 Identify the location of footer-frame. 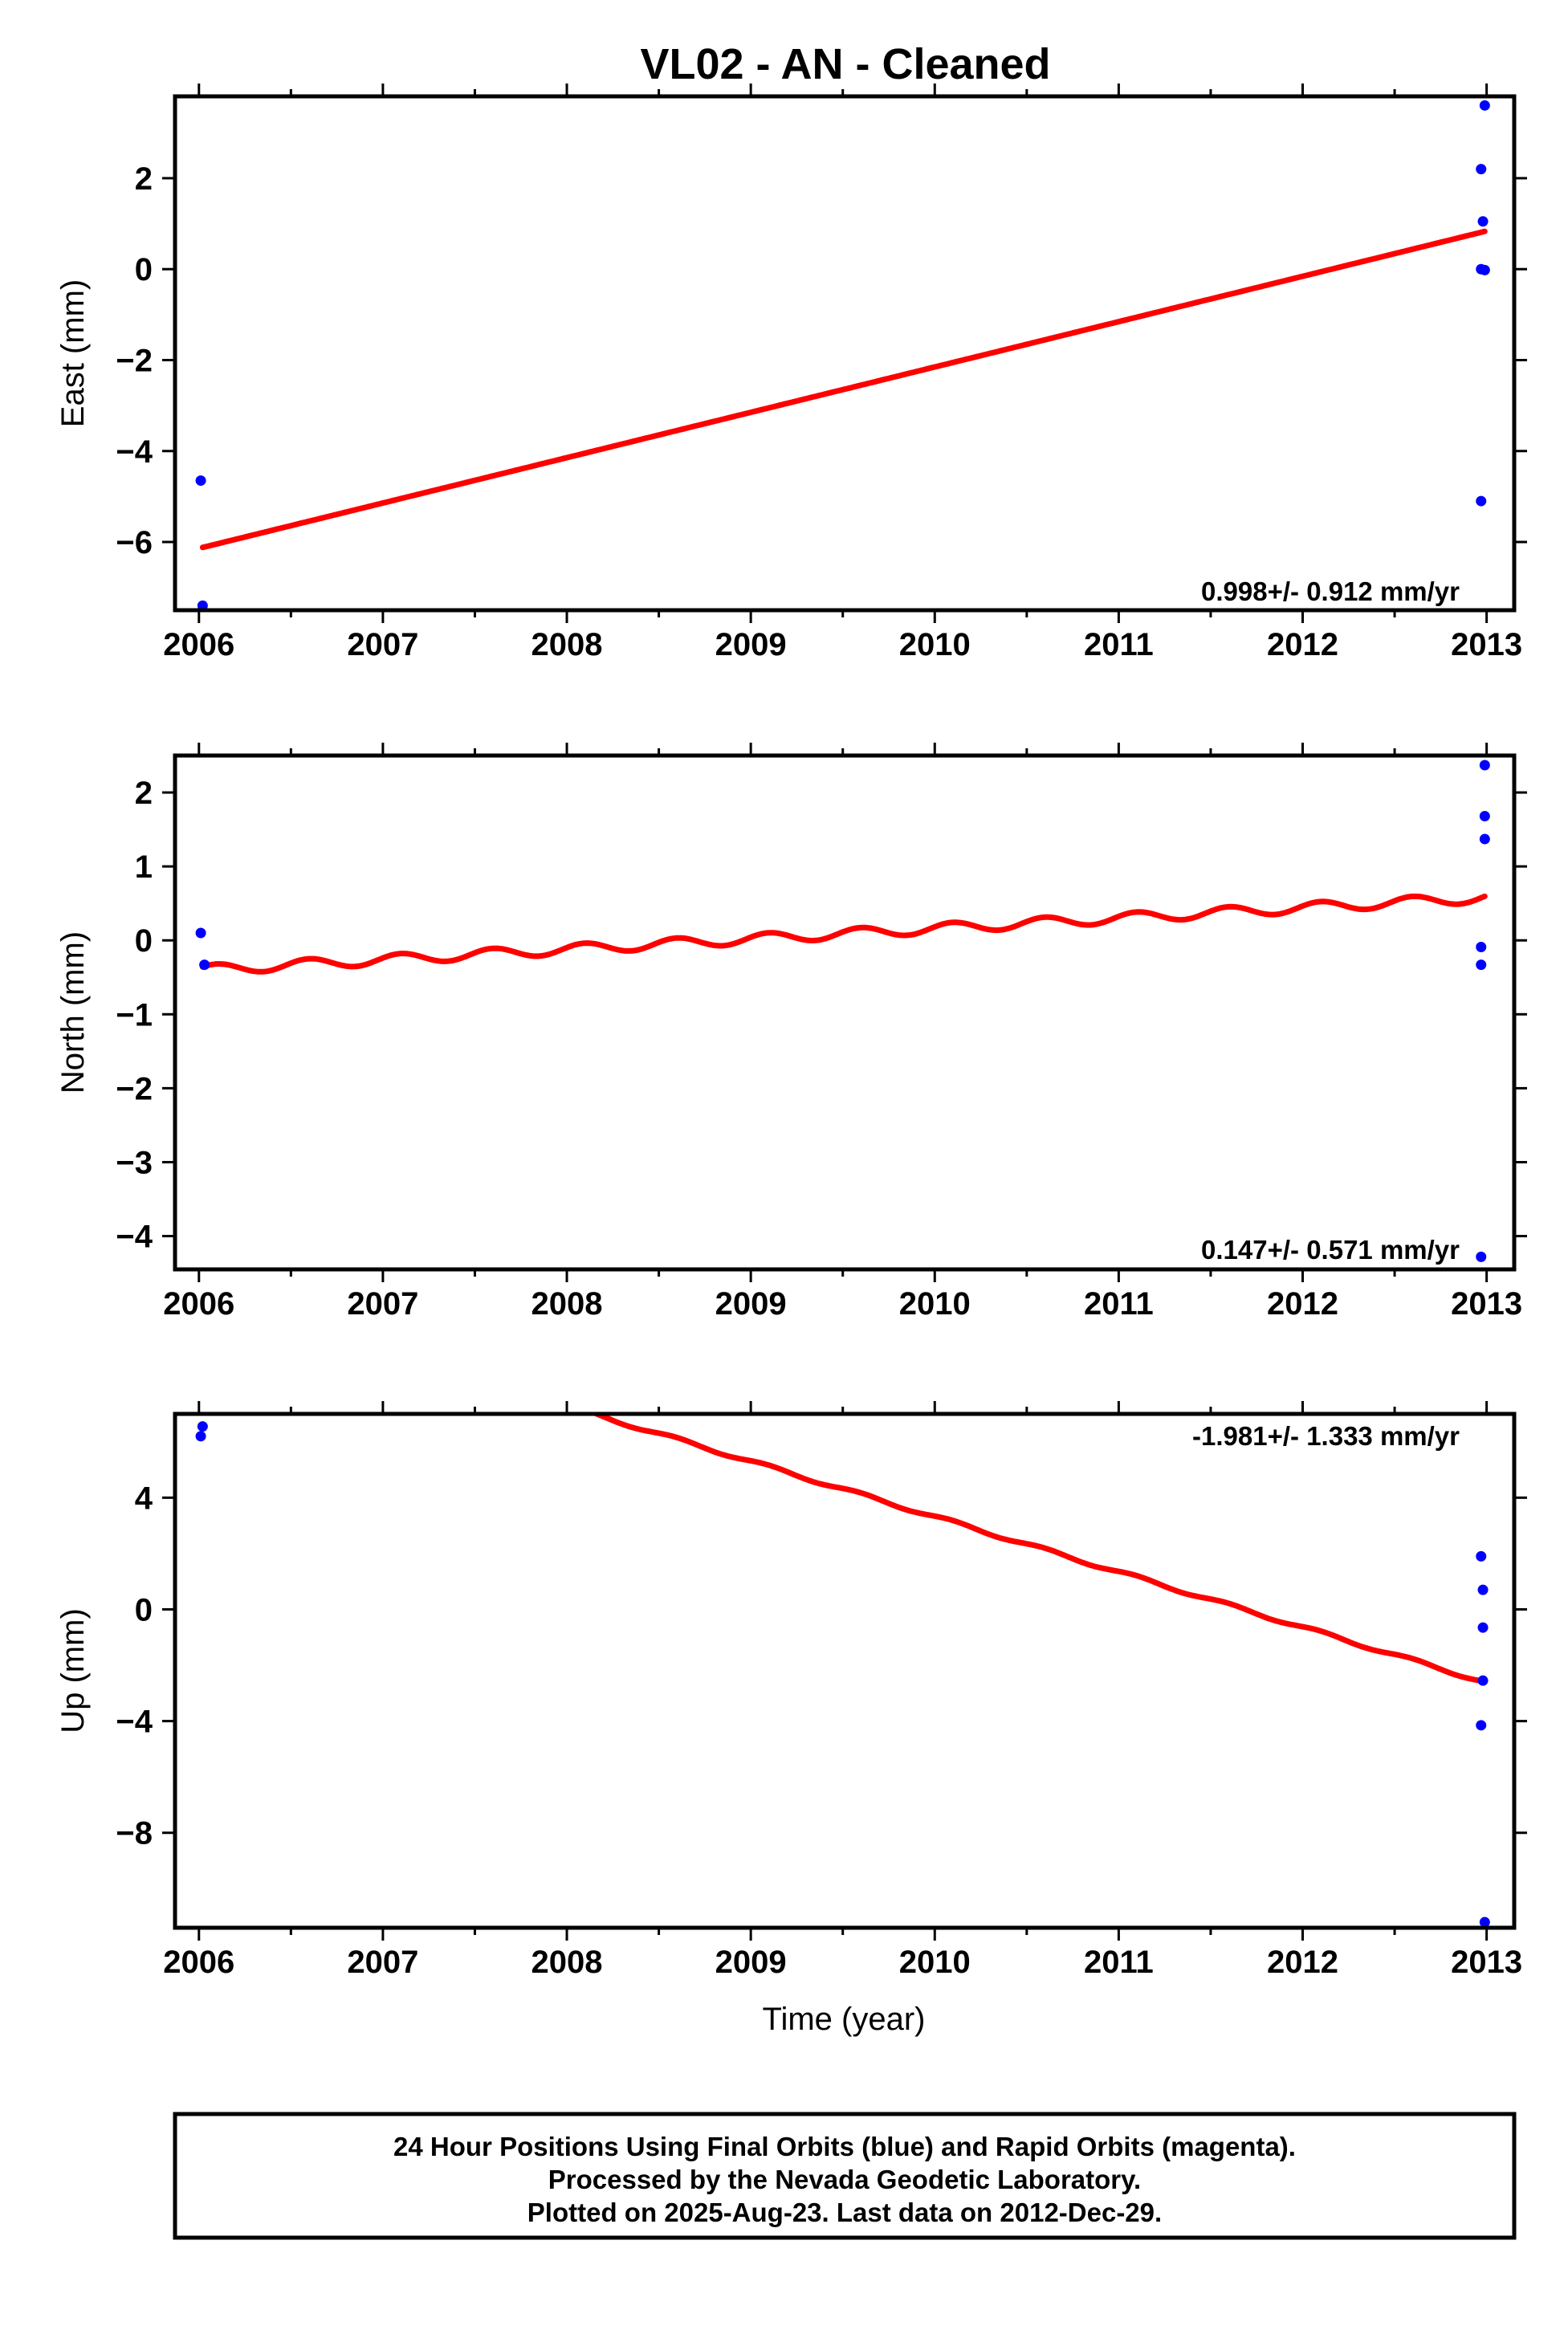
(845, 2176).